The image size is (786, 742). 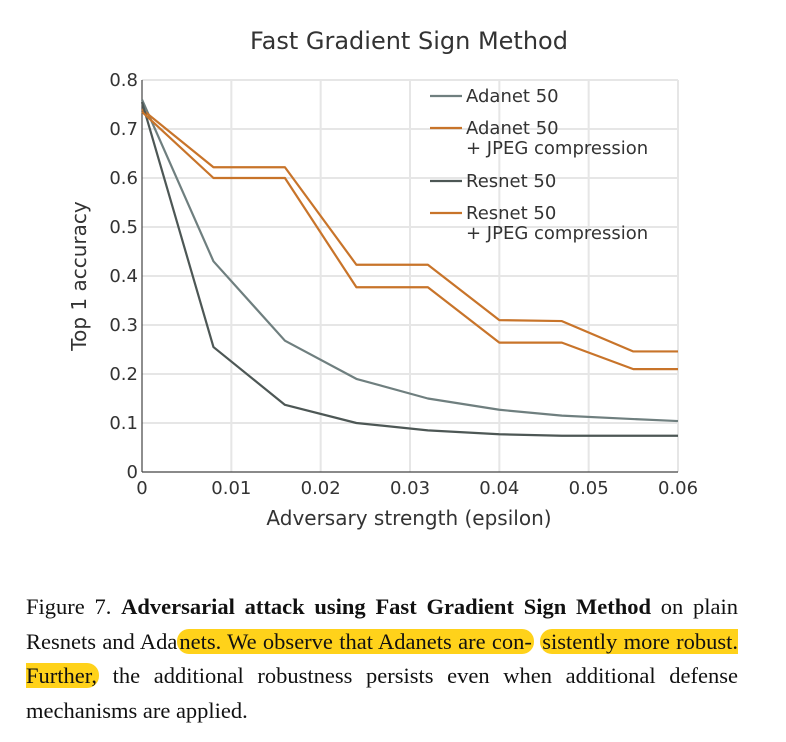 What do you see at coordinates (79, 276) in the screenshot?
I see `y-axis-label: Top 1 accuracy` at bounding box center [79, 276].